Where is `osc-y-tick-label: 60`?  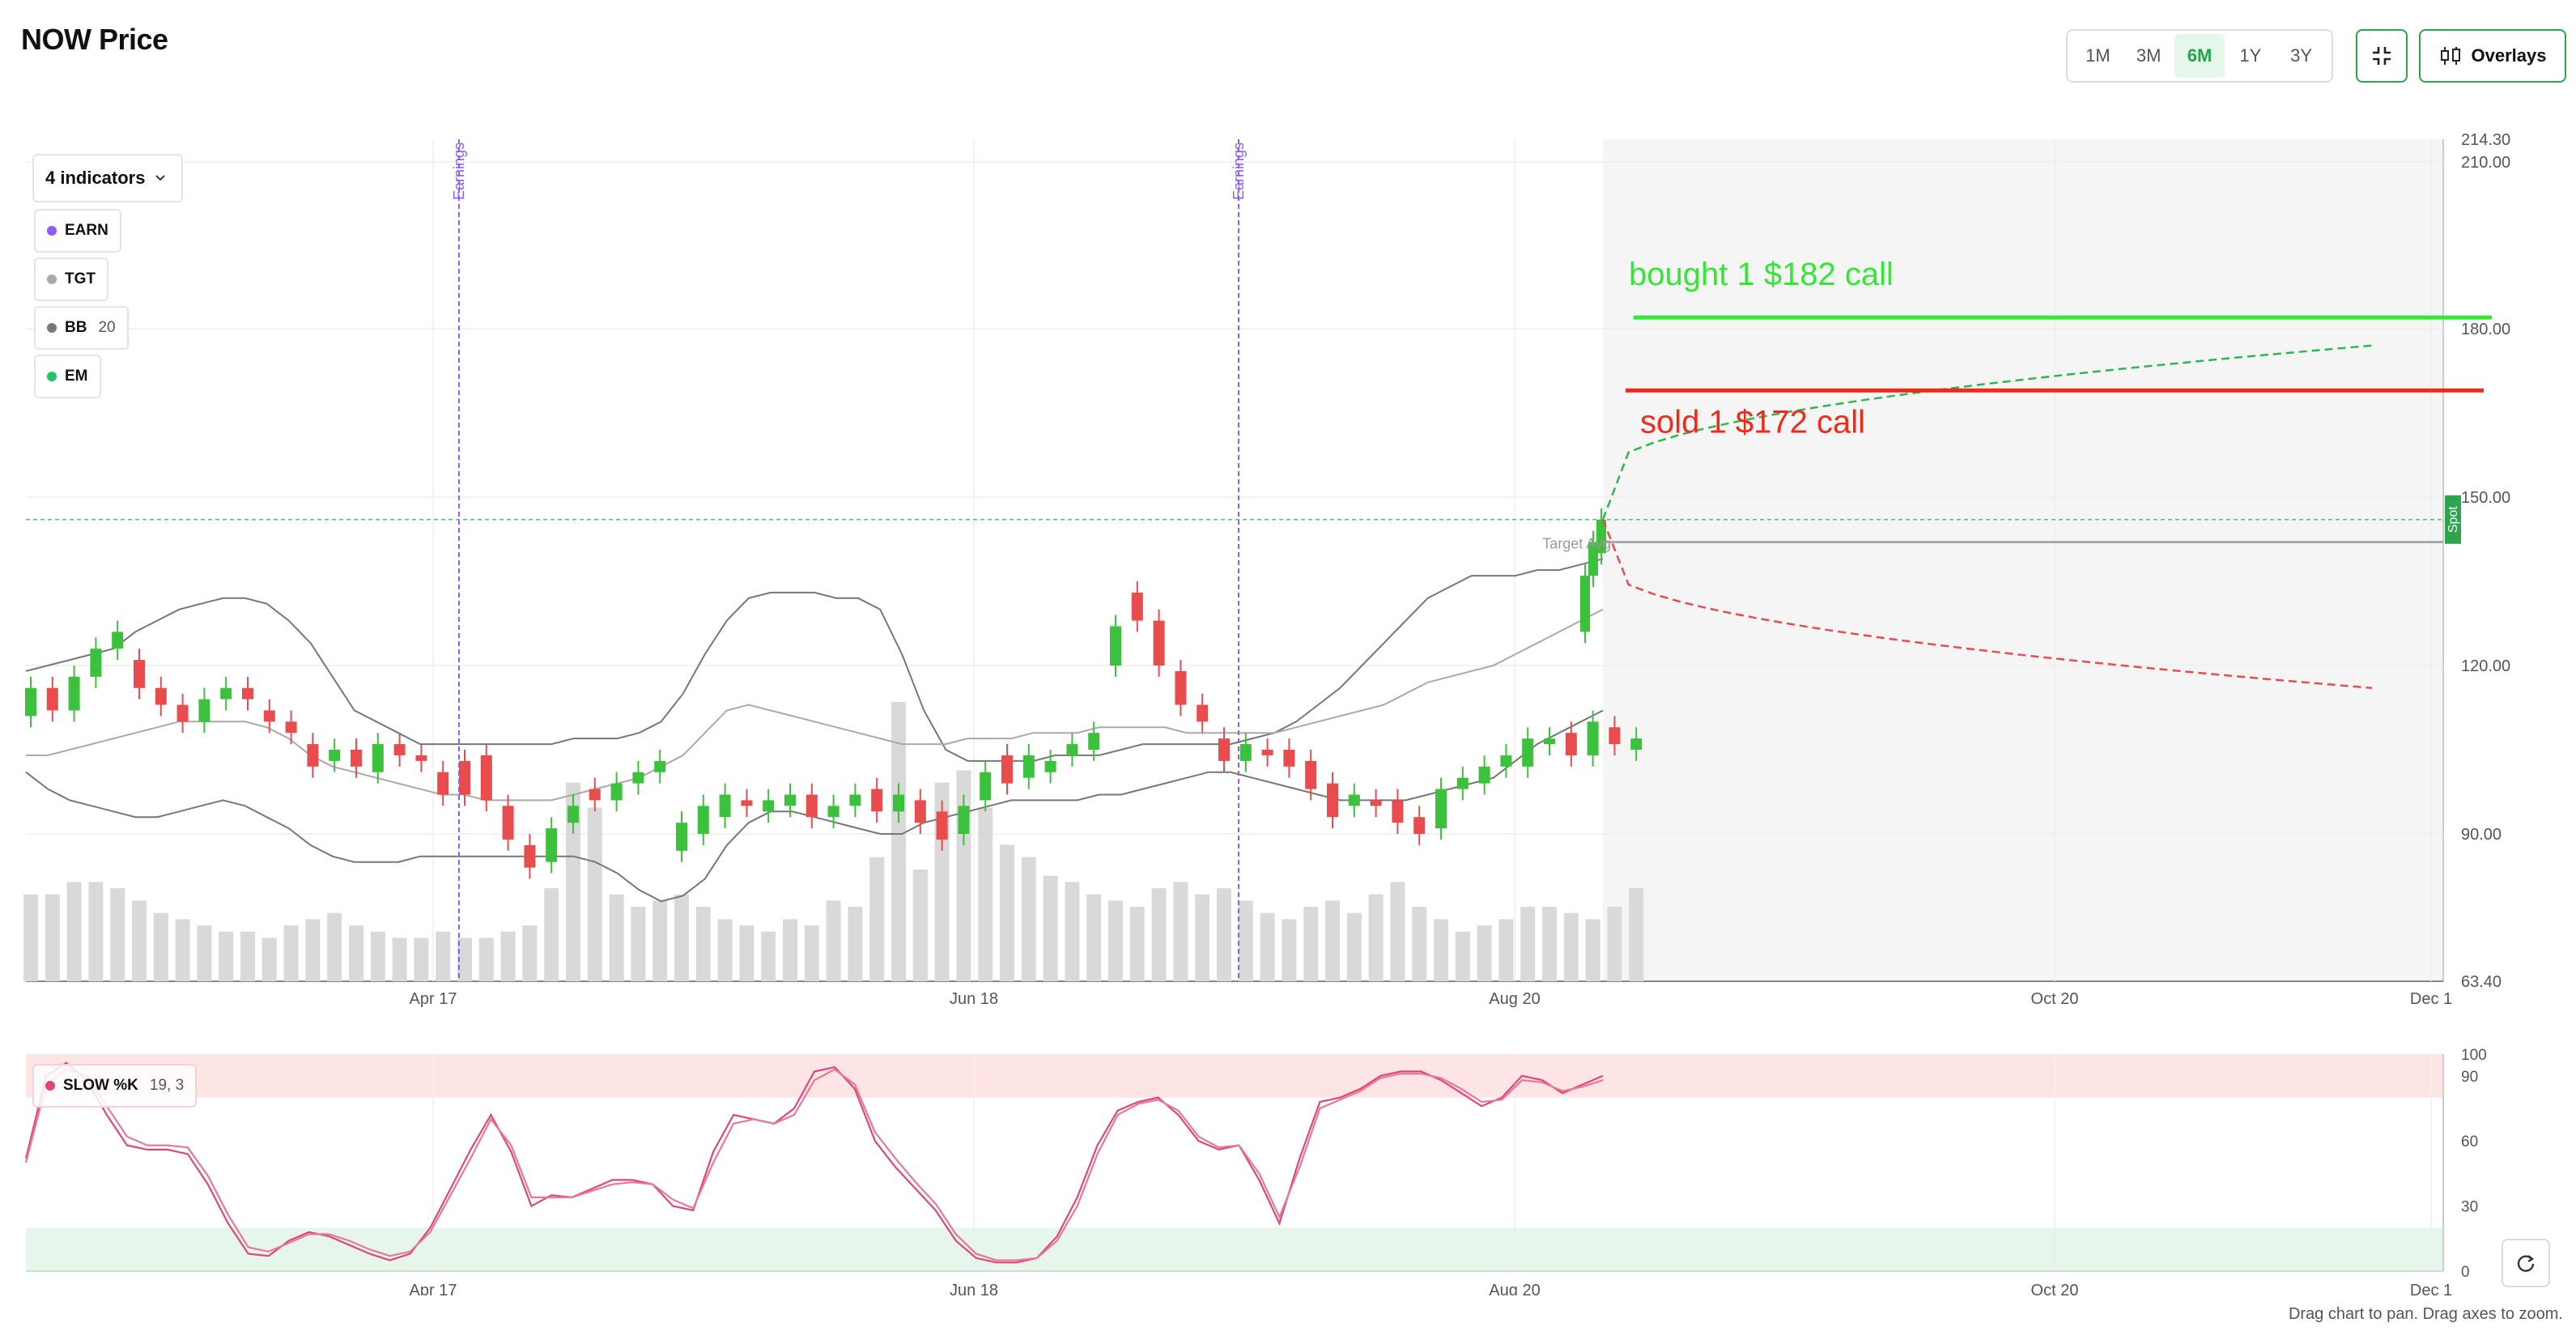 osc-y-tick-label: 60 is located at coordinates (2469, 1141).